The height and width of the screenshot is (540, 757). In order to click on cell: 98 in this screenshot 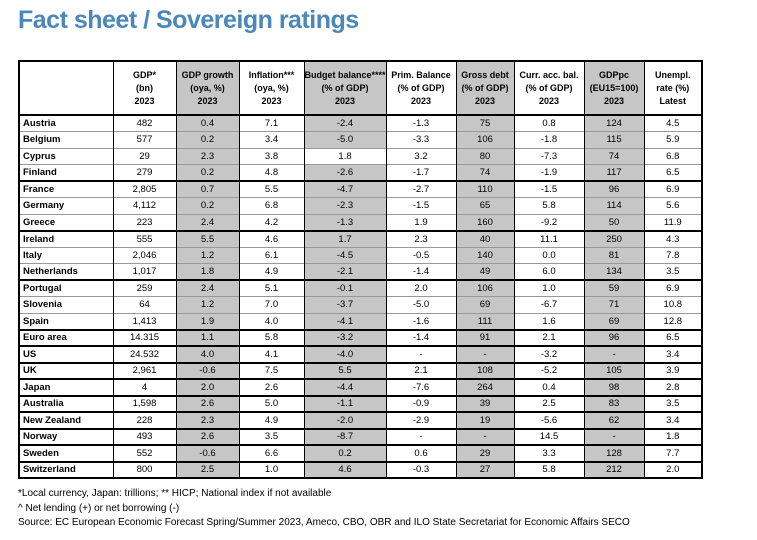, I will do `click(614, 387)`.